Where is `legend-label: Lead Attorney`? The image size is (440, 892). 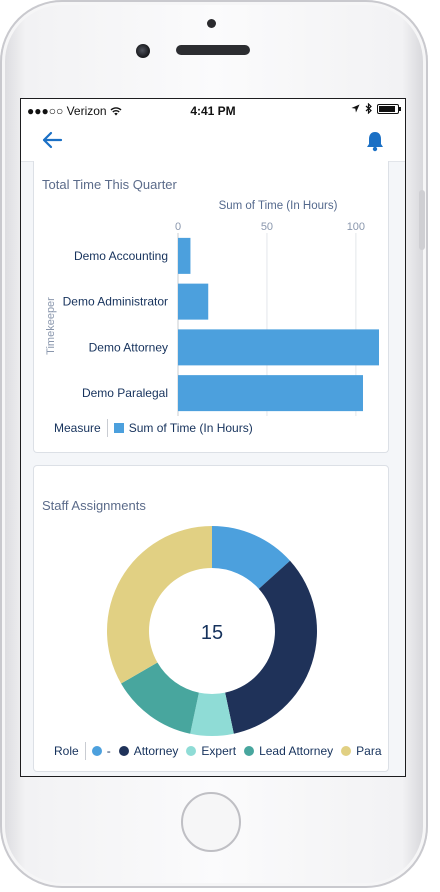 legend-label: Lead Attorney is located at coordinates (296, 751).